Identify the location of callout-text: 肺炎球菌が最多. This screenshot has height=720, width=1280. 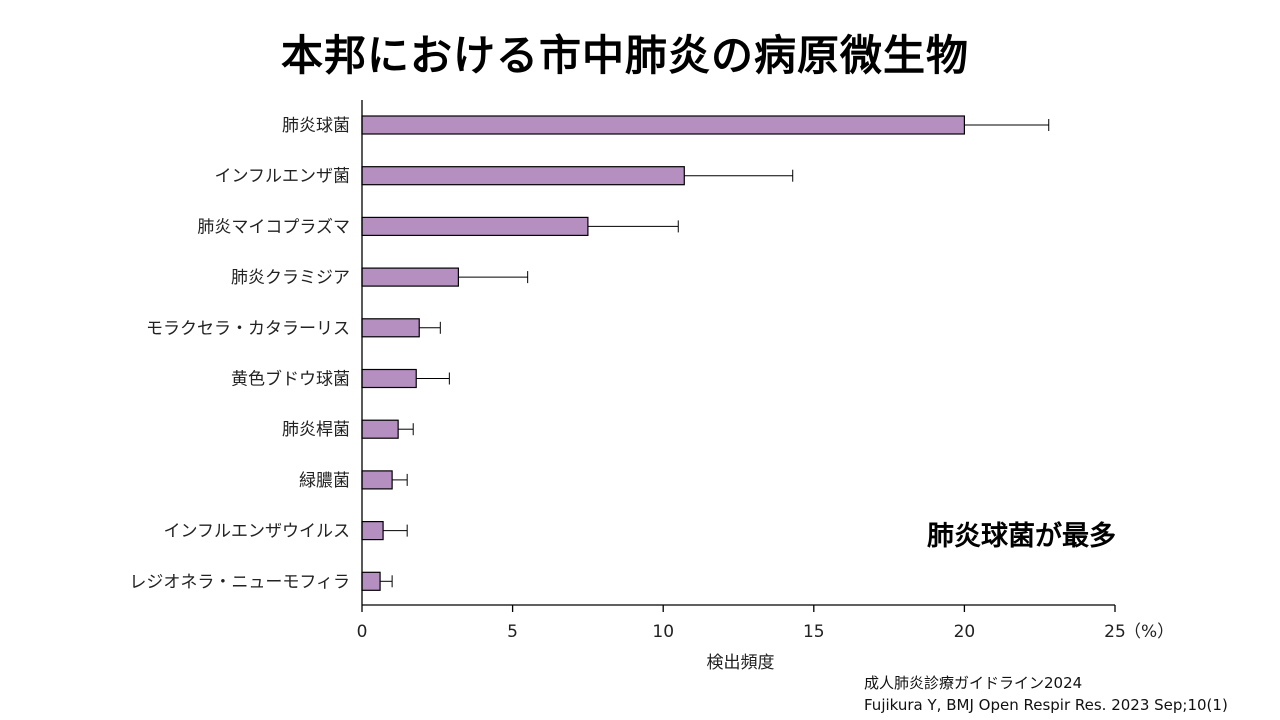
(1021, 536).